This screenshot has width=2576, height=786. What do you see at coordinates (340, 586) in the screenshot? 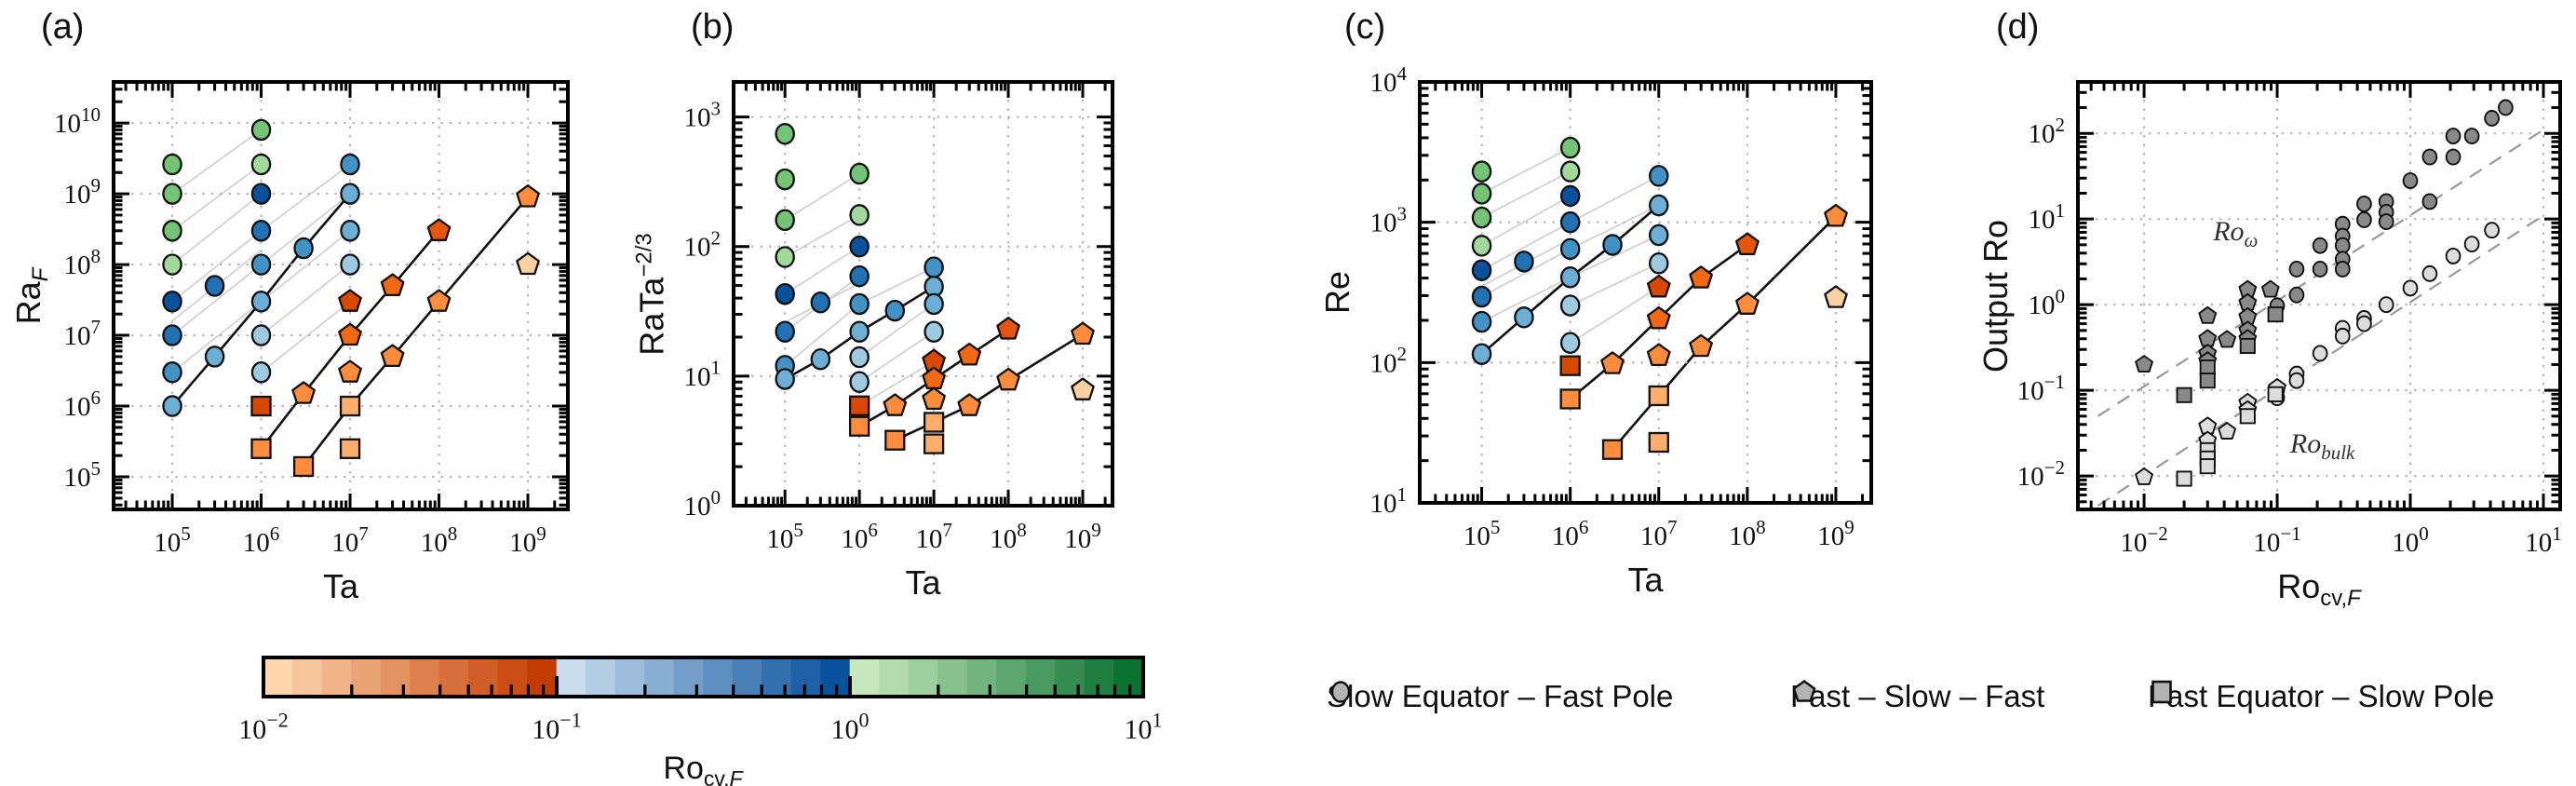
I see `panel-a-xlabel: Ta` at bounding box center [340, 586].